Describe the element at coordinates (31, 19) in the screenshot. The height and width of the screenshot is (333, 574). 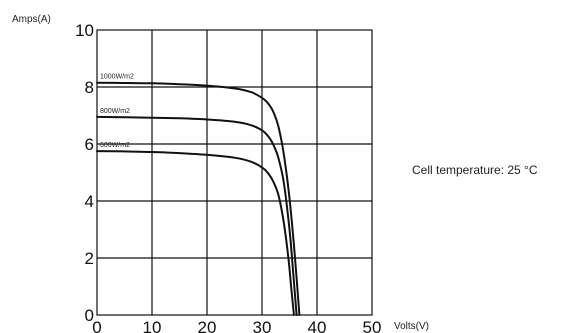
I see `y-axis-title: Amps(A)` at that location.